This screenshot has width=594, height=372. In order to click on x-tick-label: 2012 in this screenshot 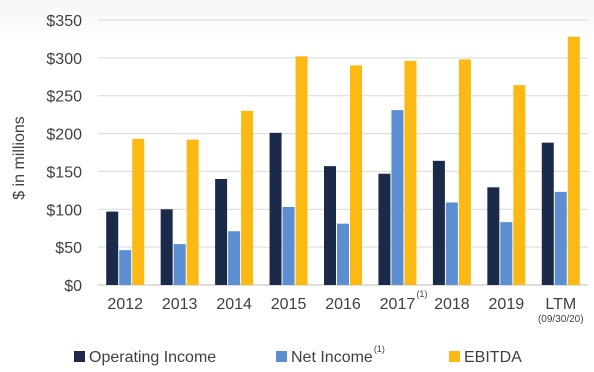, I will do `click(125, 304)`.